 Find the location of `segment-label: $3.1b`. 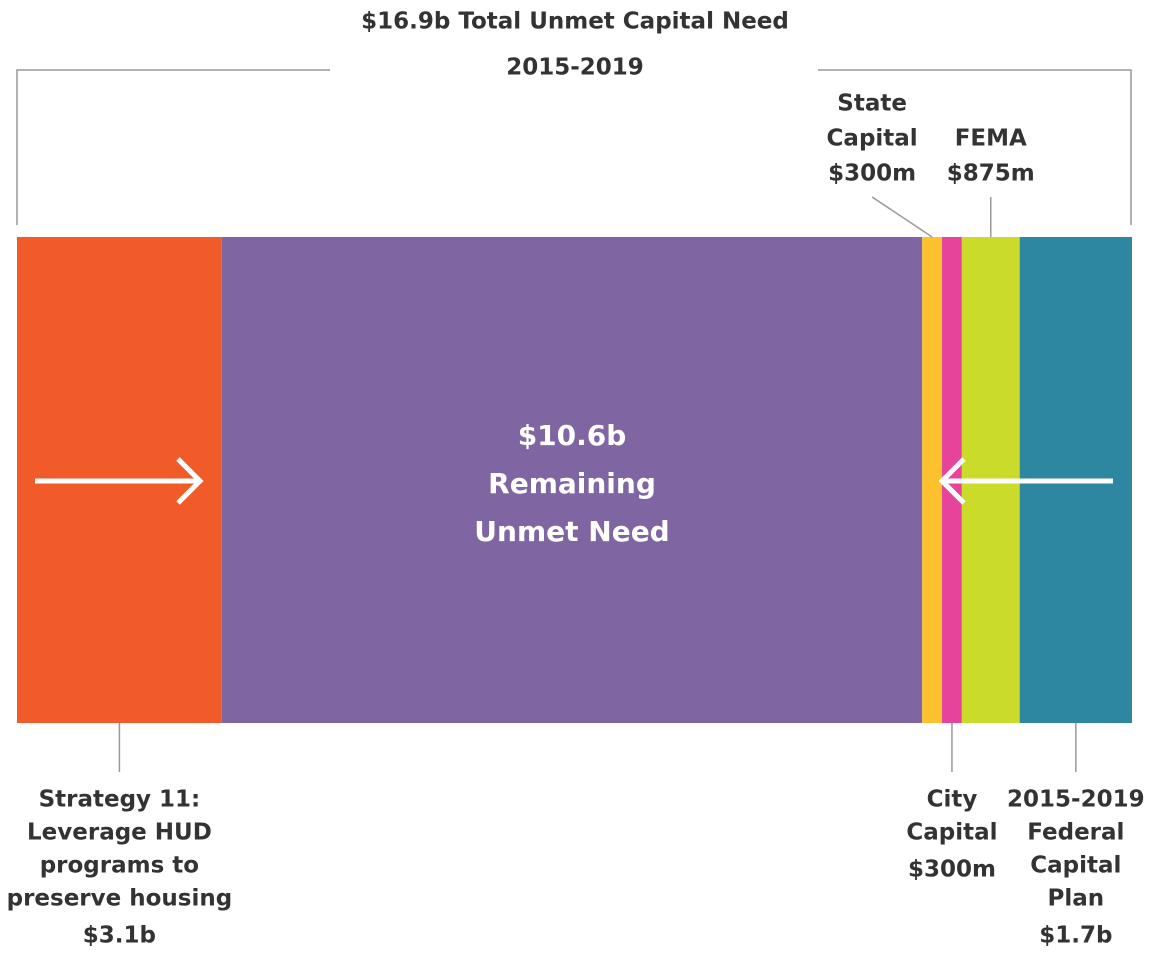

segment-label: $3.1b is located at coordinates (119, 936).